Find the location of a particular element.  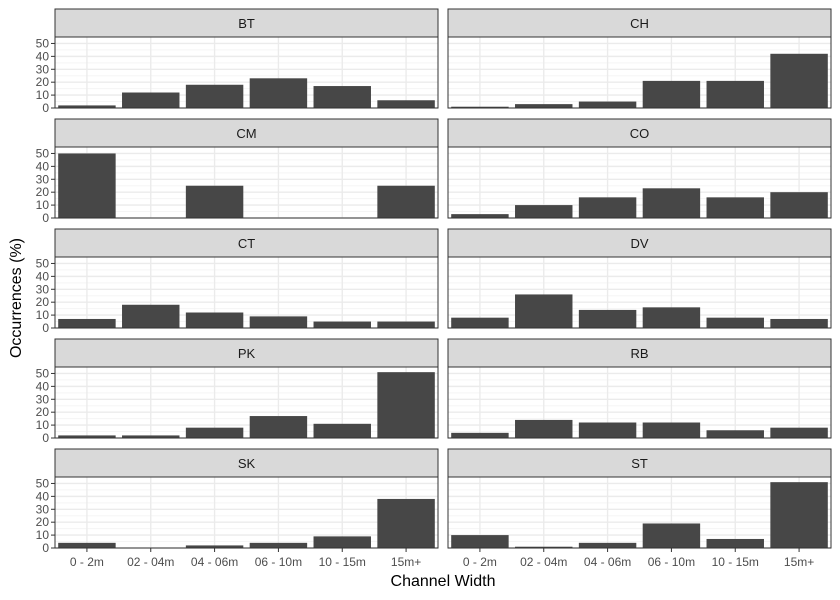

facet-st: ST is located at coordinates (639, 498).